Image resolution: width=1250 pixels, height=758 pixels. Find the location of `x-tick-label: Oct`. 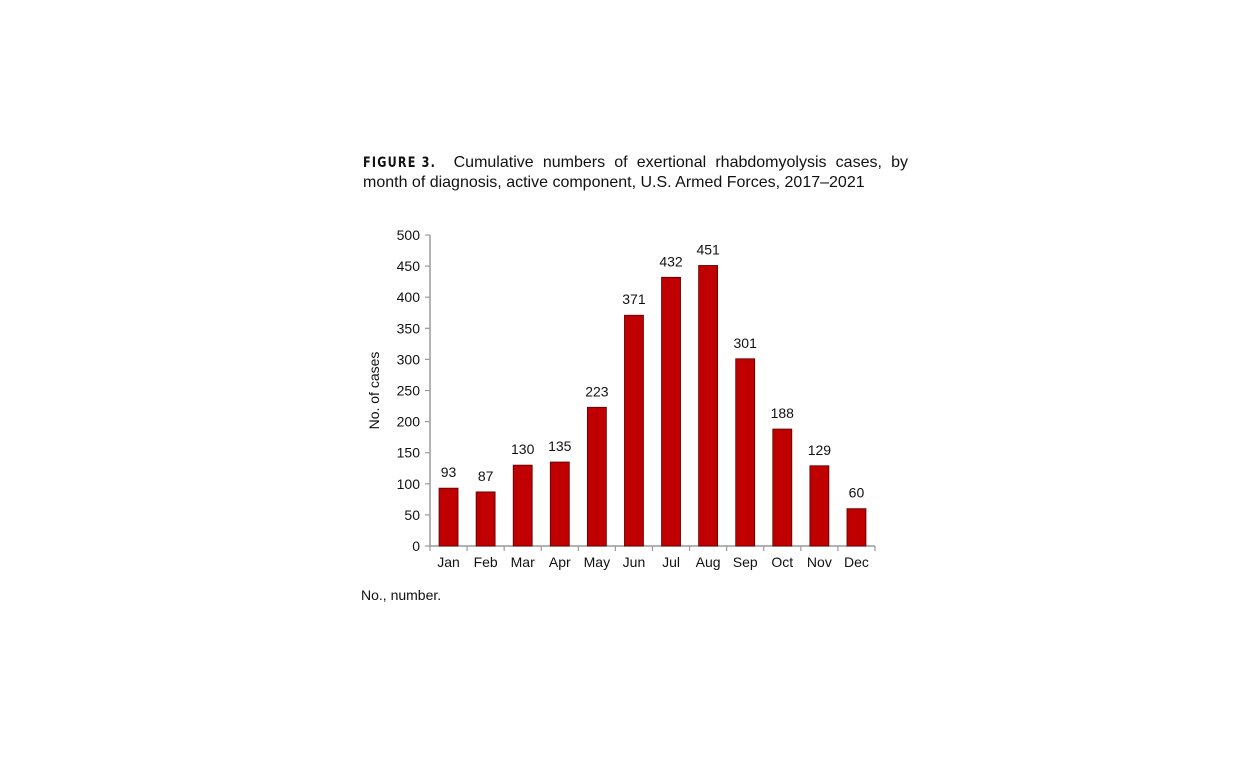

x-tick-label: Oct is located at coordinates (782, 562).